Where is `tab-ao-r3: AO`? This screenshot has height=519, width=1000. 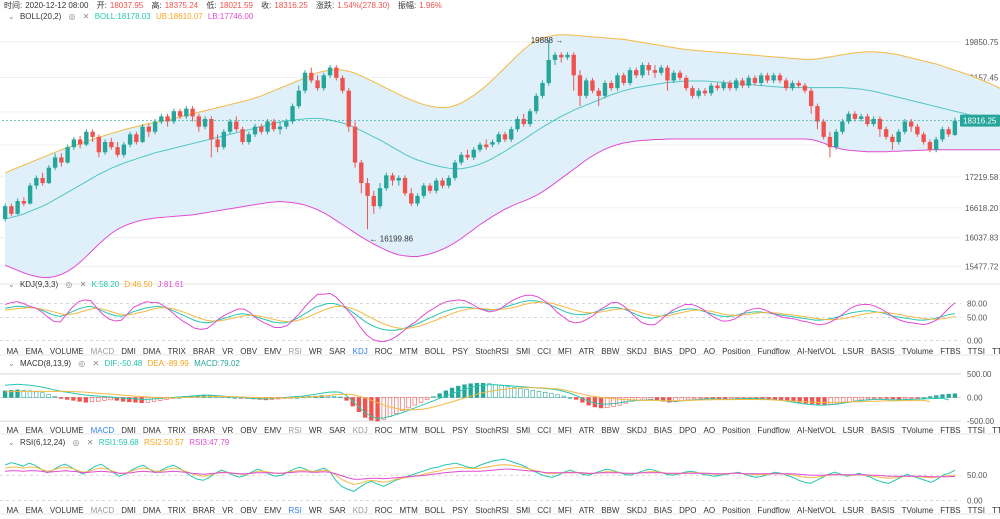 tab-ao-r3: AO is located at coordinates (709, 510).